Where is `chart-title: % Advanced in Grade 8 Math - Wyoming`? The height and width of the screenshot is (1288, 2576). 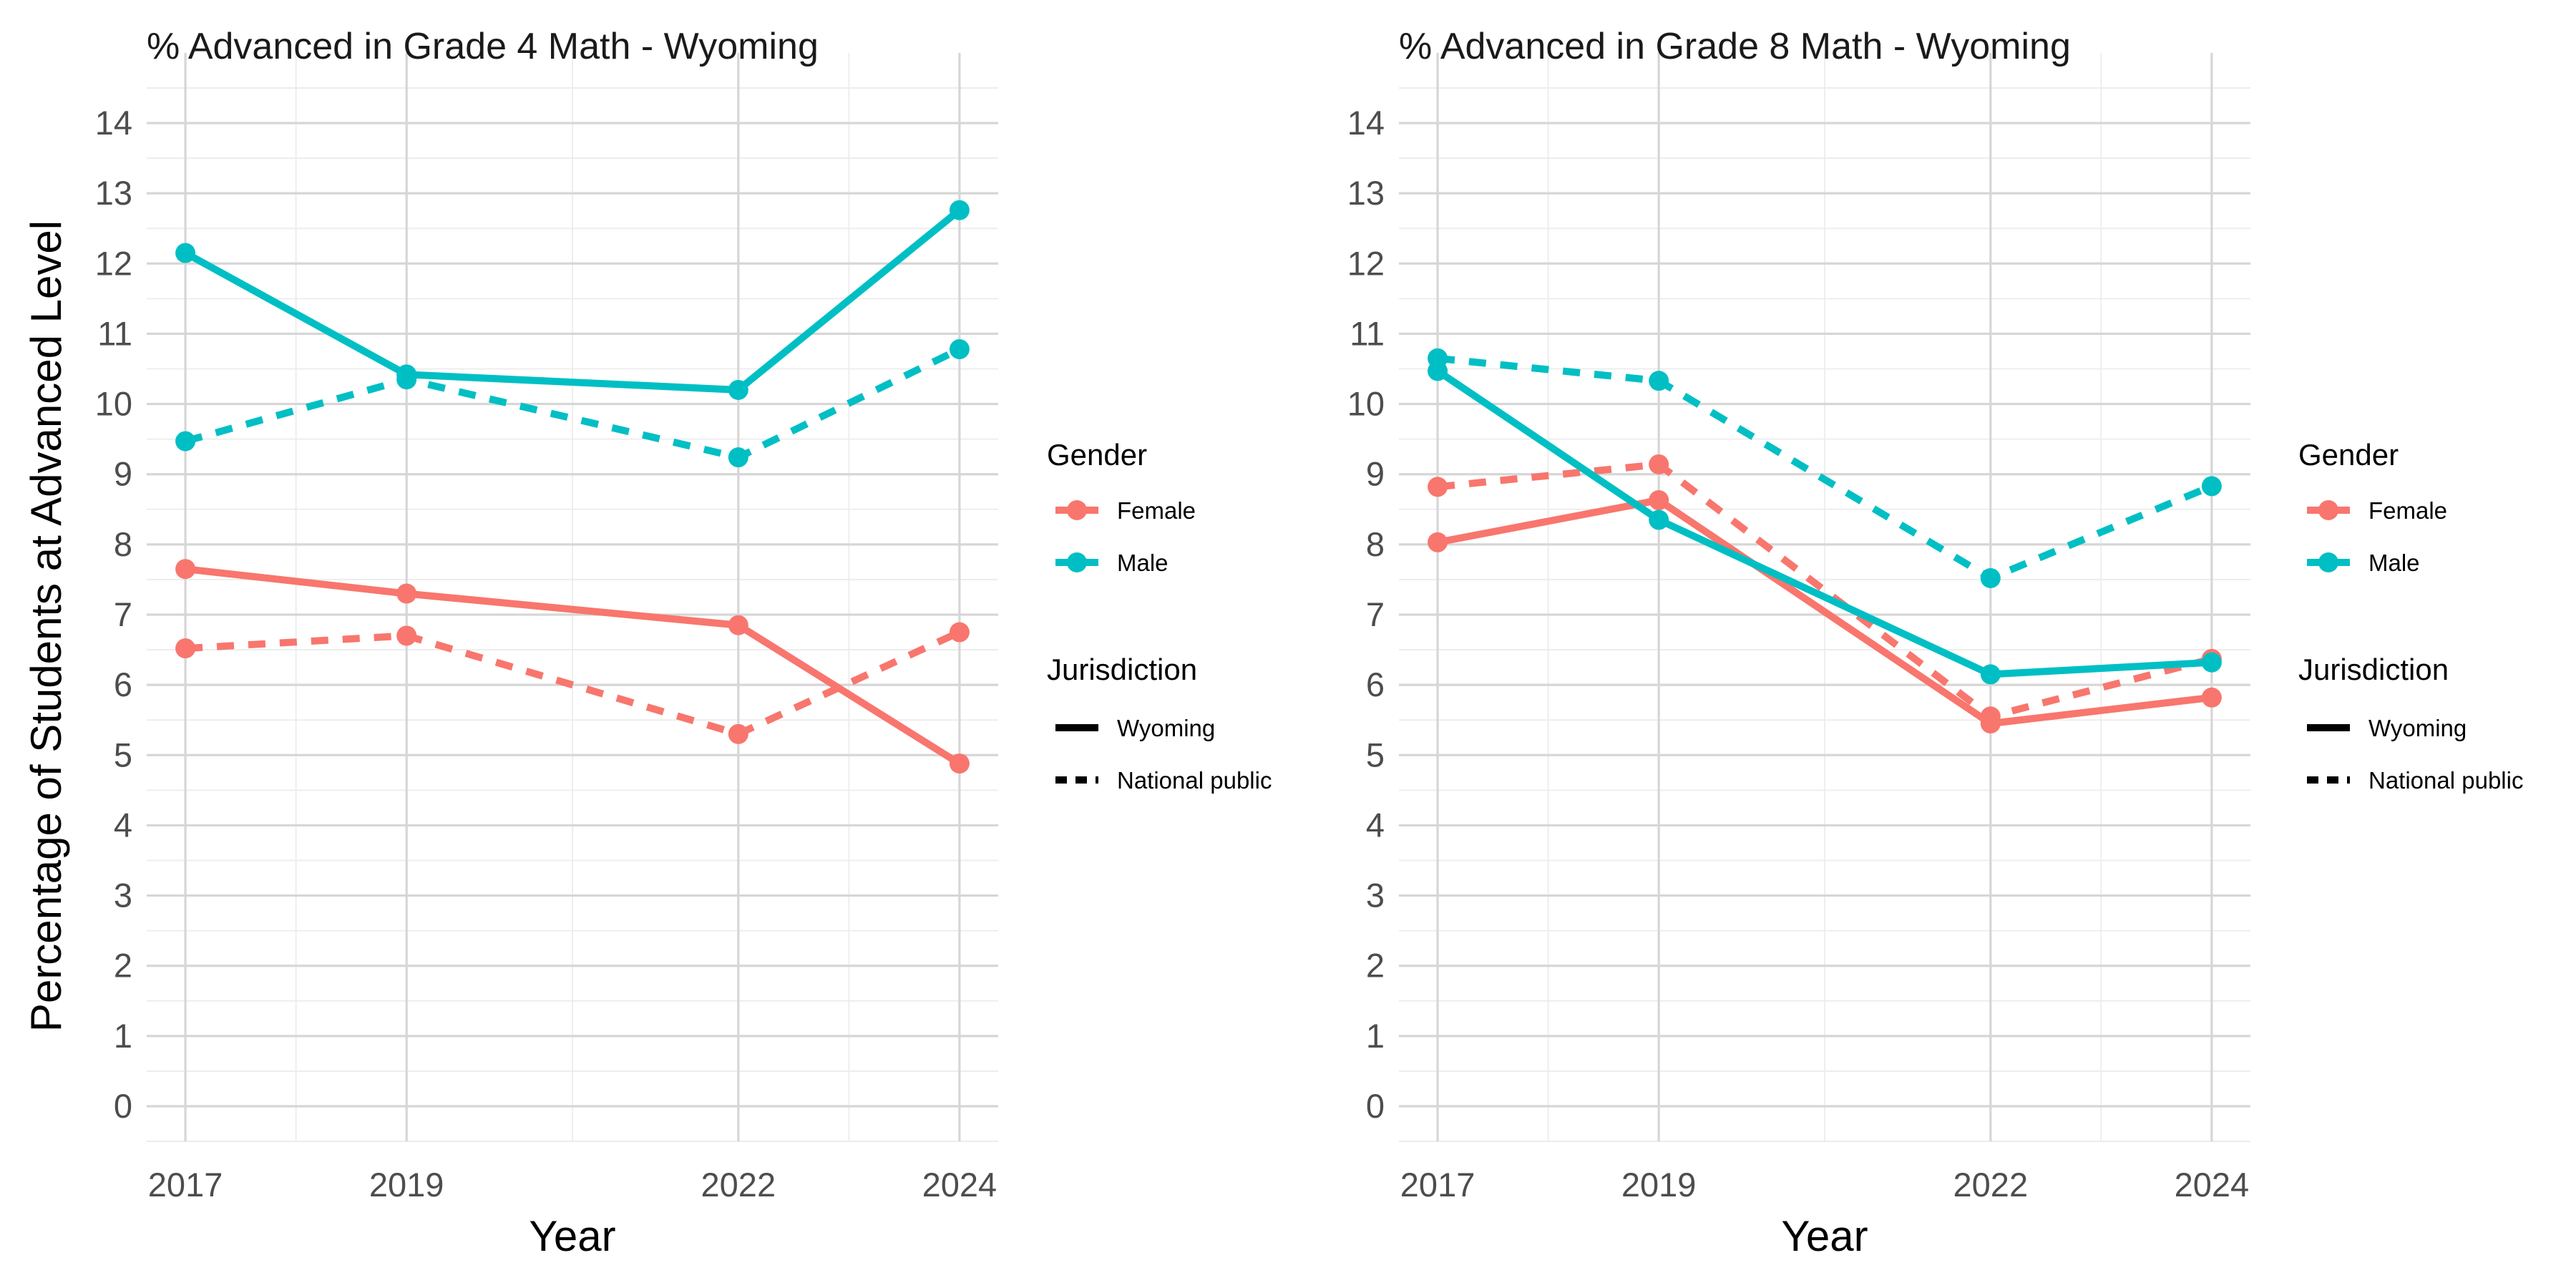 chart-title: % Advanced in Grade 8 Math - Wyoming is located at coordinates (1735, 46).